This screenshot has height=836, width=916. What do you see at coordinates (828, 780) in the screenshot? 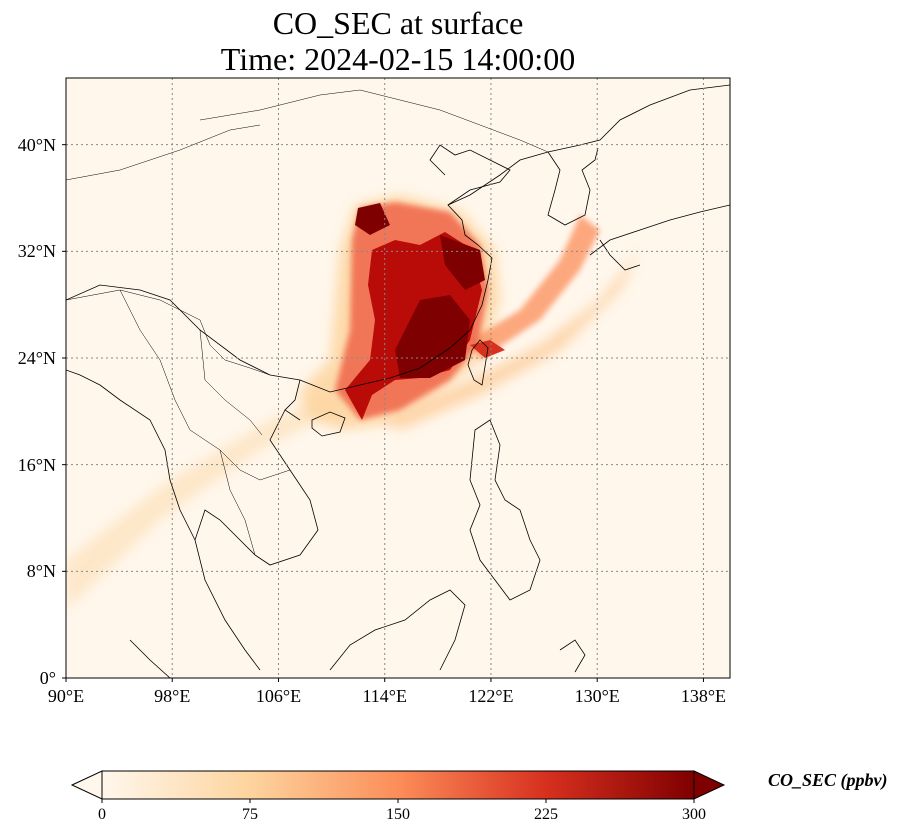
I see `colorbar-label: CO_SEC (ppbv)` at bounding box center [828, 780].